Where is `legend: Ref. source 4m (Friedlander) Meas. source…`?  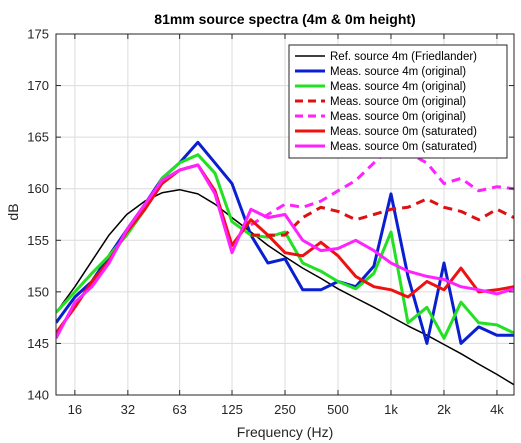 legend: Ref. source 4m (Friedlander) Meas. source… is located at coordinates (398, 101).